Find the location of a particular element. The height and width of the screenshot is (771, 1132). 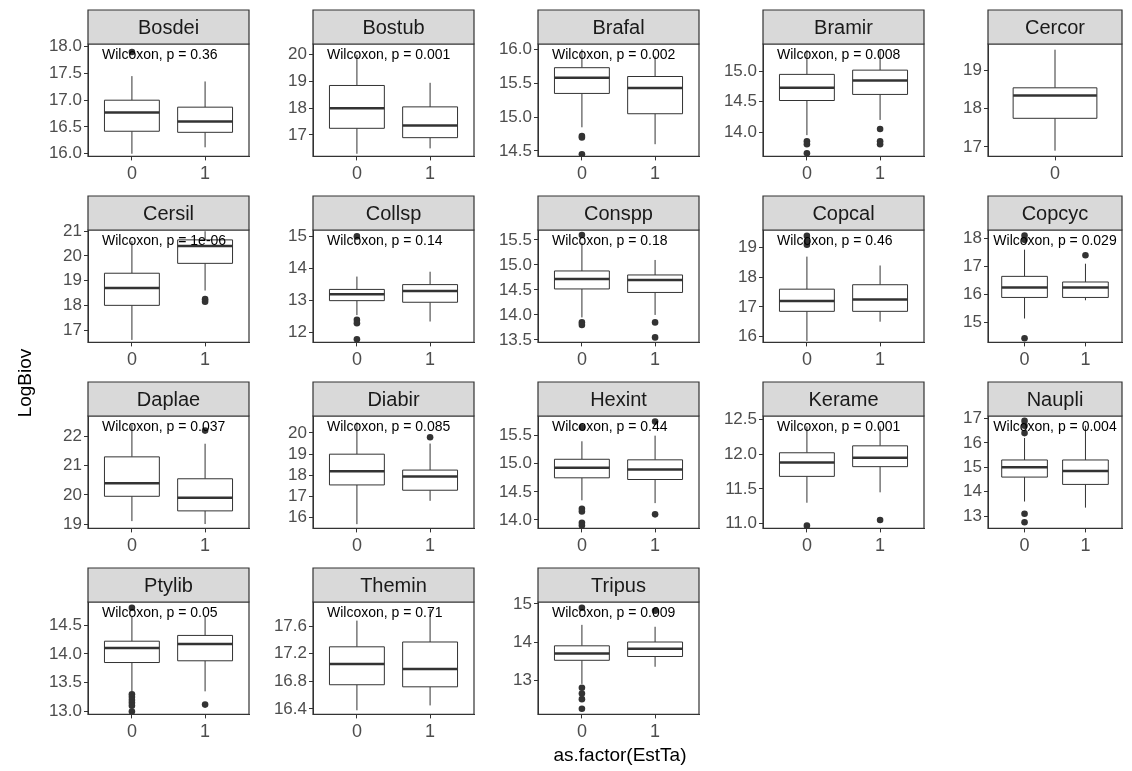

annotation: Wilcoxon, p = 0.008 is located at coordinates (839, 53).